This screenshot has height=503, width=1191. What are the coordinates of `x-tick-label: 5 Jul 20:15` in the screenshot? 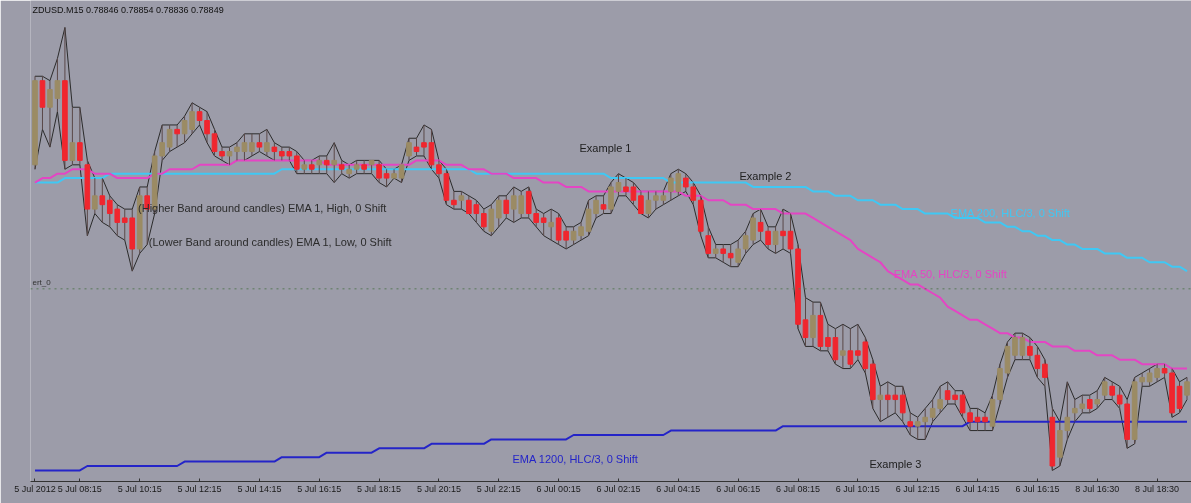 It's located at (438, 488).